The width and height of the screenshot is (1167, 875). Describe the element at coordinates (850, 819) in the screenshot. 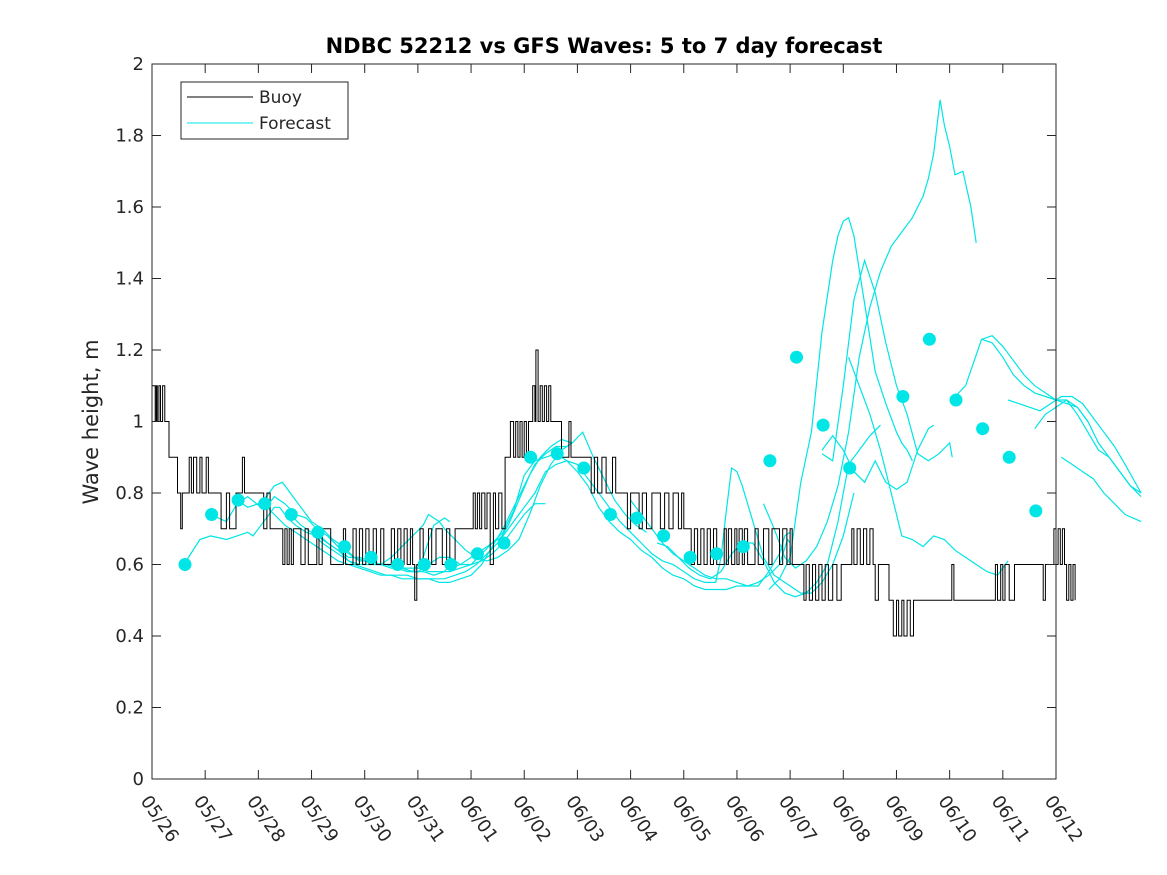

I see `x-tick-label: 06/08` at that location.